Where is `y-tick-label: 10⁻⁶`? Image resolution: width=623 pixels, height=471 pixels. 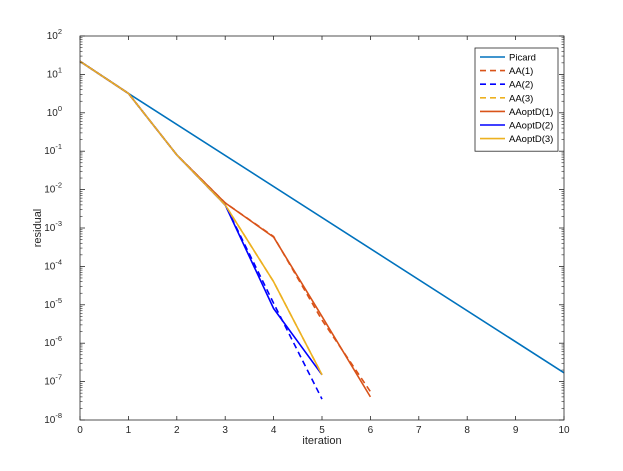
y-tick-label: 10⁻⁶ is located at coordinates (53, 341).